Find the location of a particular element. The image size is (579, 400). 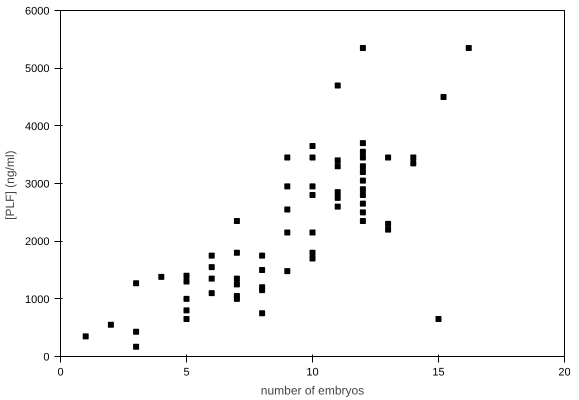

x-axis-title: number of embryos is located at coordinates (312, 391).